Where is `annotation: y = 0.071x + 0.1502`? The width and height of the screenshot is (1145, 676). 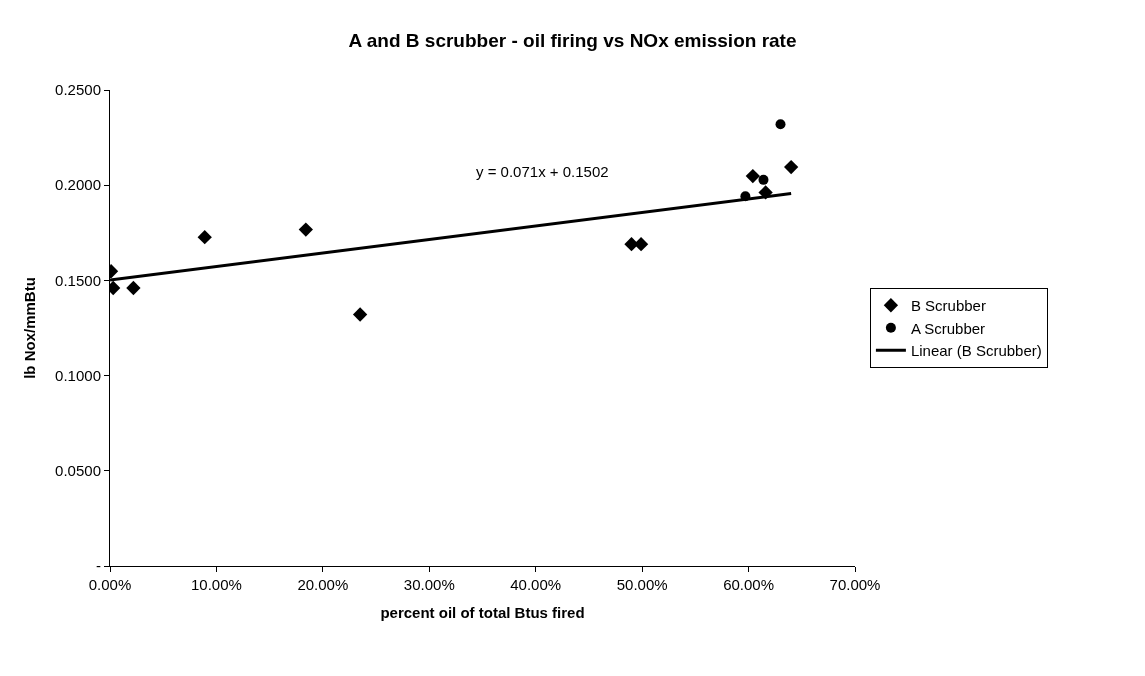 annotation: y = 0.071x + 0.1502 is located at coordinates (542, 171).